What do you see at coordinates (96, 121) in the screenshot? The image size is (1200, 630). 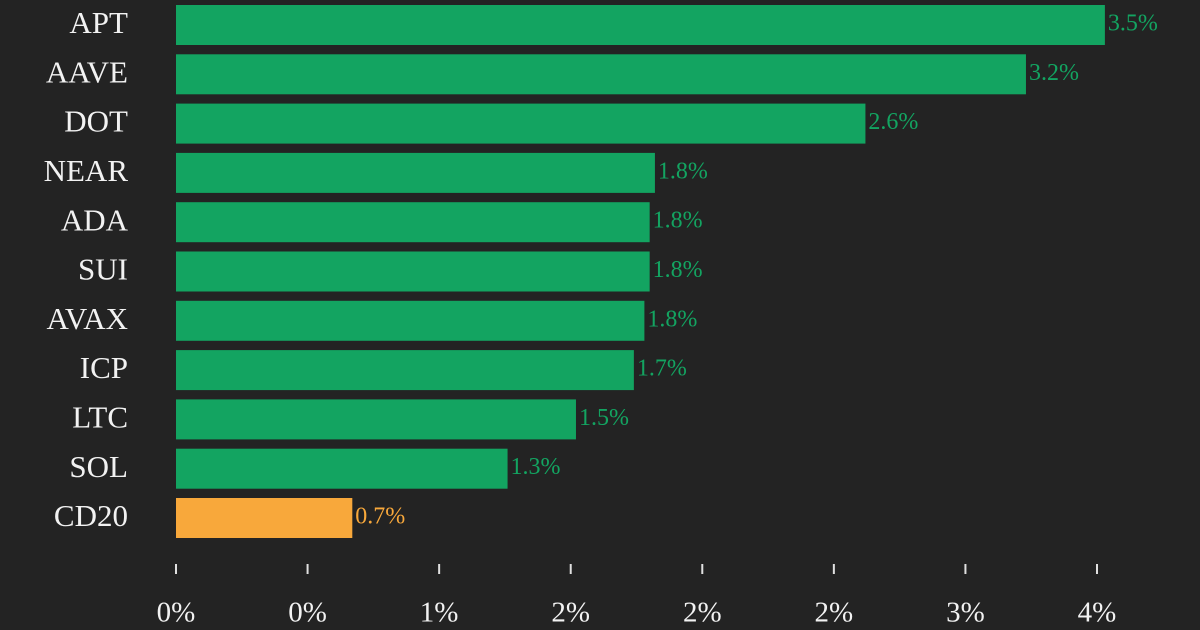 I see `category-label: DOT` at bounding box center [96, 121].